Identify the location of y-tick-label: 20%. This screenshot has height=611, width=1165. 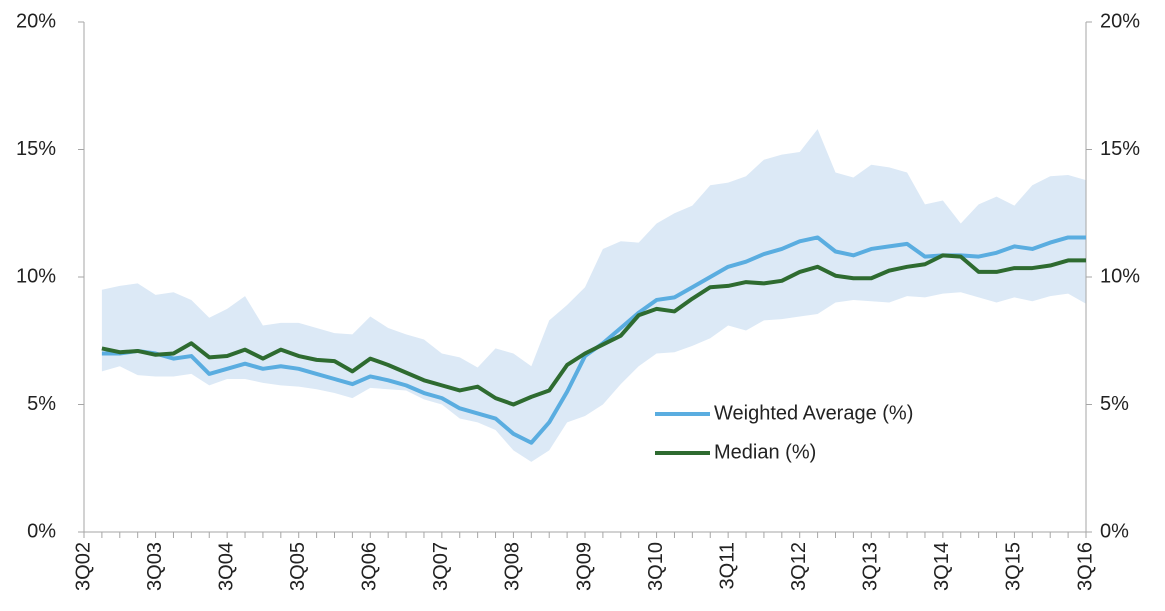
(36, 21).